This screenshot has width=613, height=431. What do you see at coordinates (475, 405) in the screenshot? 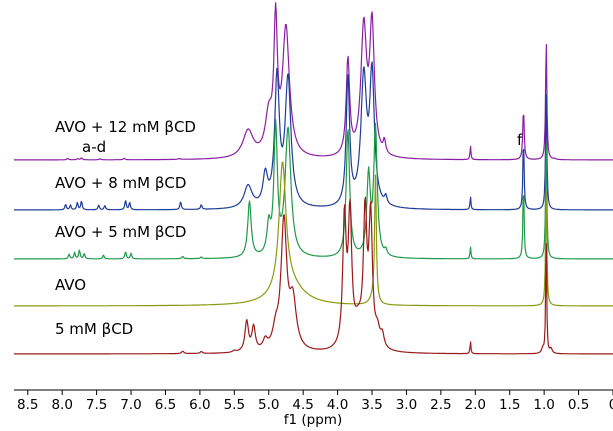
I see `x-tick-label: 2.0` at bounding box center [475, 405].